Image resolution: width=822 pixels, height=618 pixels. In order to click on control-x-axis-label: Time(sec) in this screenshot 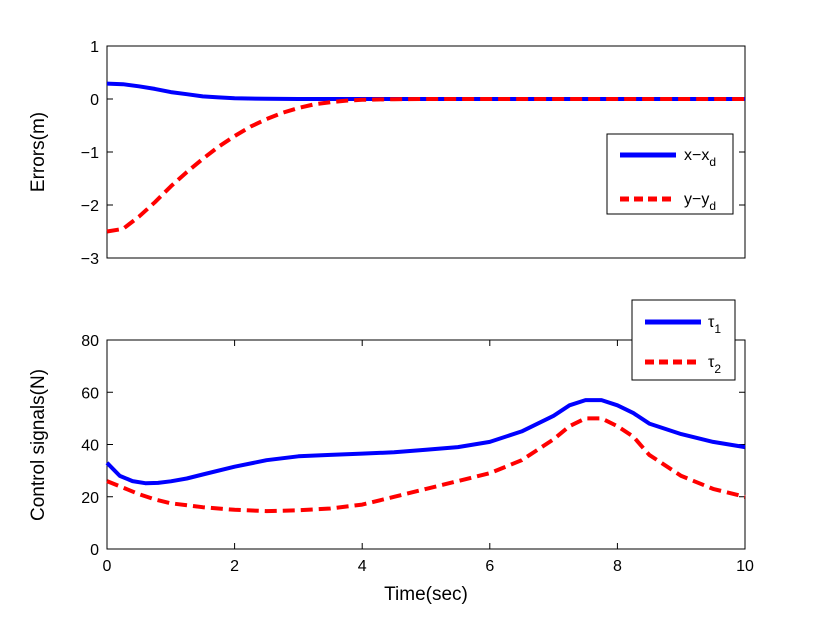, I will do `click(426, 594)`.